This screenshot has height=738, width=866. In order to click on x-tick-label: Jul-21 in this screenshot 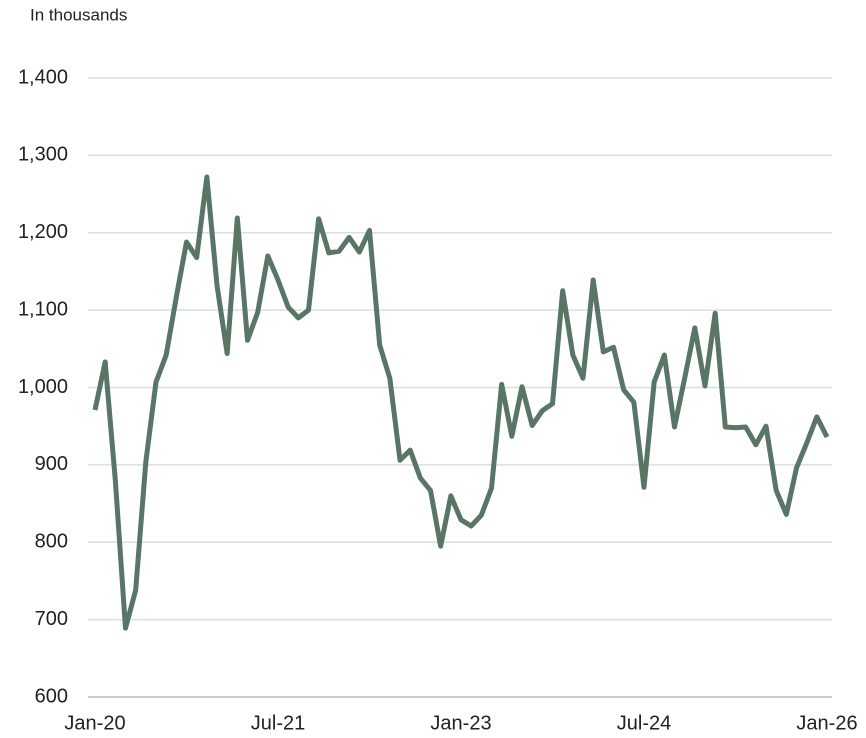, I will do `click(278, 723)`.